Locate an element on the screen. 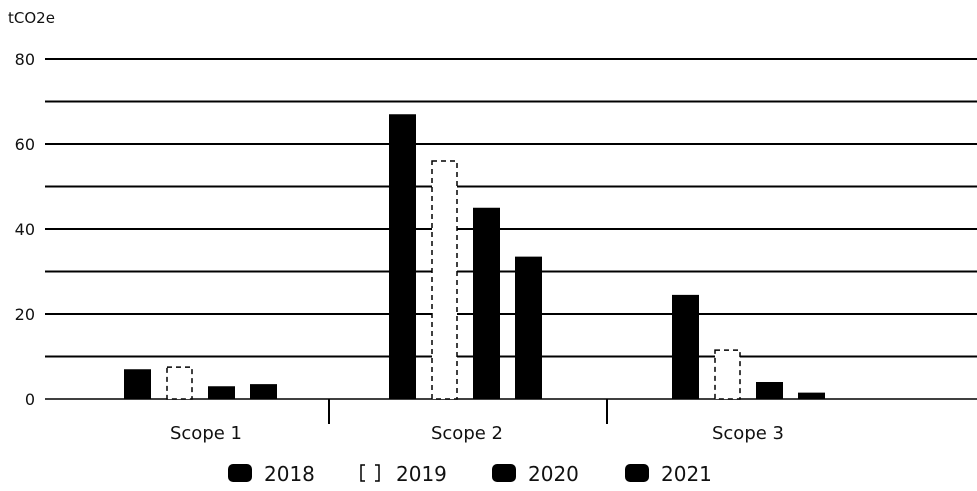 The image size is (977, 491). legend-label-2021: 2021 is located at coordinates (686, 474).